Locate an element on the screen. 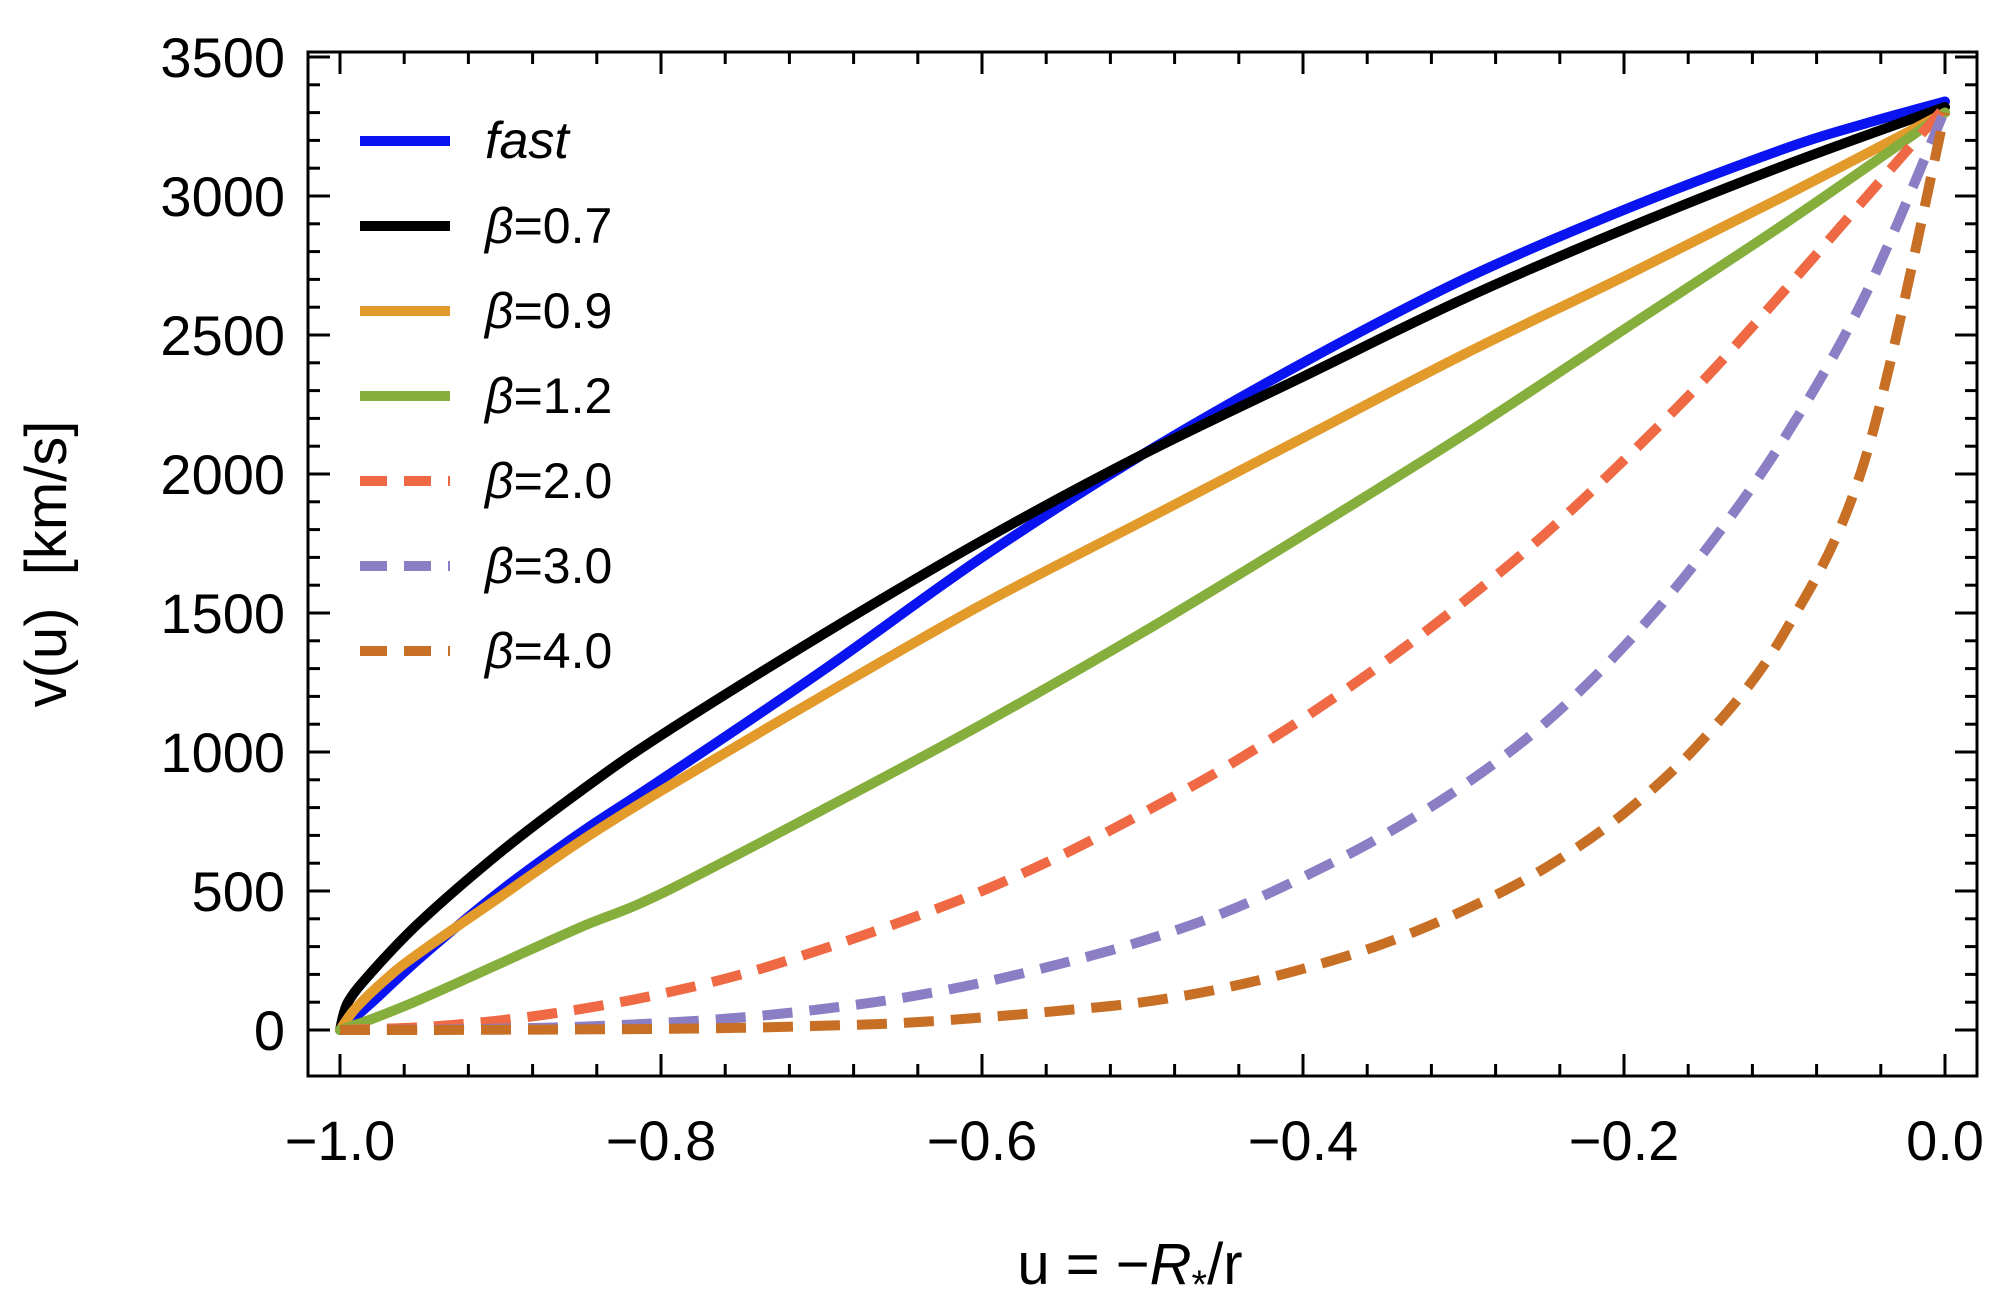 Image resolution: width=2008 pixels, height=1314 pixels. legend: fast β=0.7 β=0.9 β=1.2 β=2.0 β=3.0 β=4.0 is located at coordinates (486, 395).